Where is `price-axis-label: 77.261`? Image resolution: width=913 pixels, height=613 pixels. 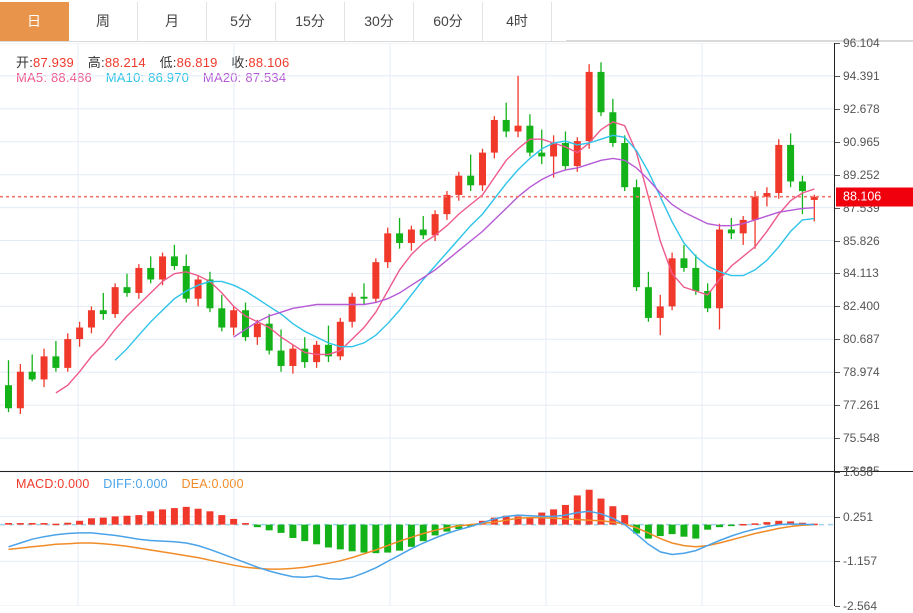 price-axis-label: 77.261 is located at coordinates (861, 405).